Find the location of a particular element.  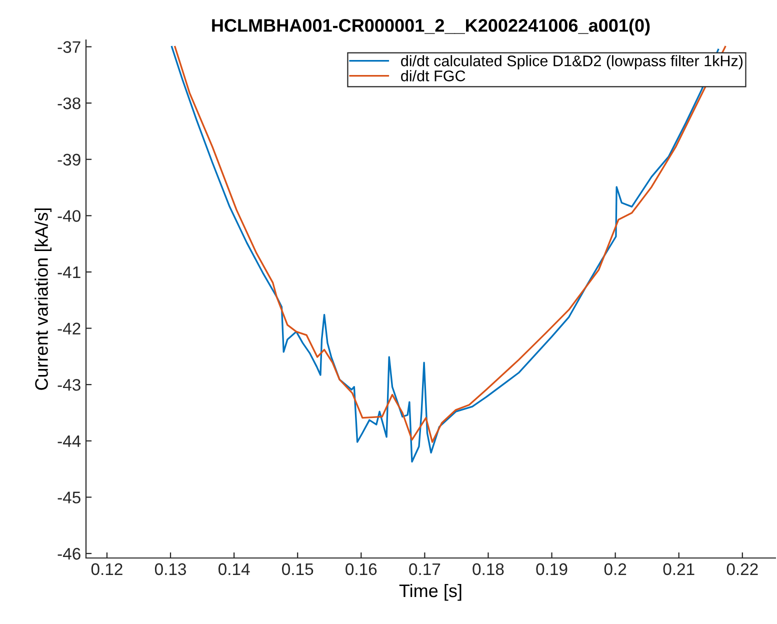

x-tick-label: 0.15 is located at coordinates (298, 569).